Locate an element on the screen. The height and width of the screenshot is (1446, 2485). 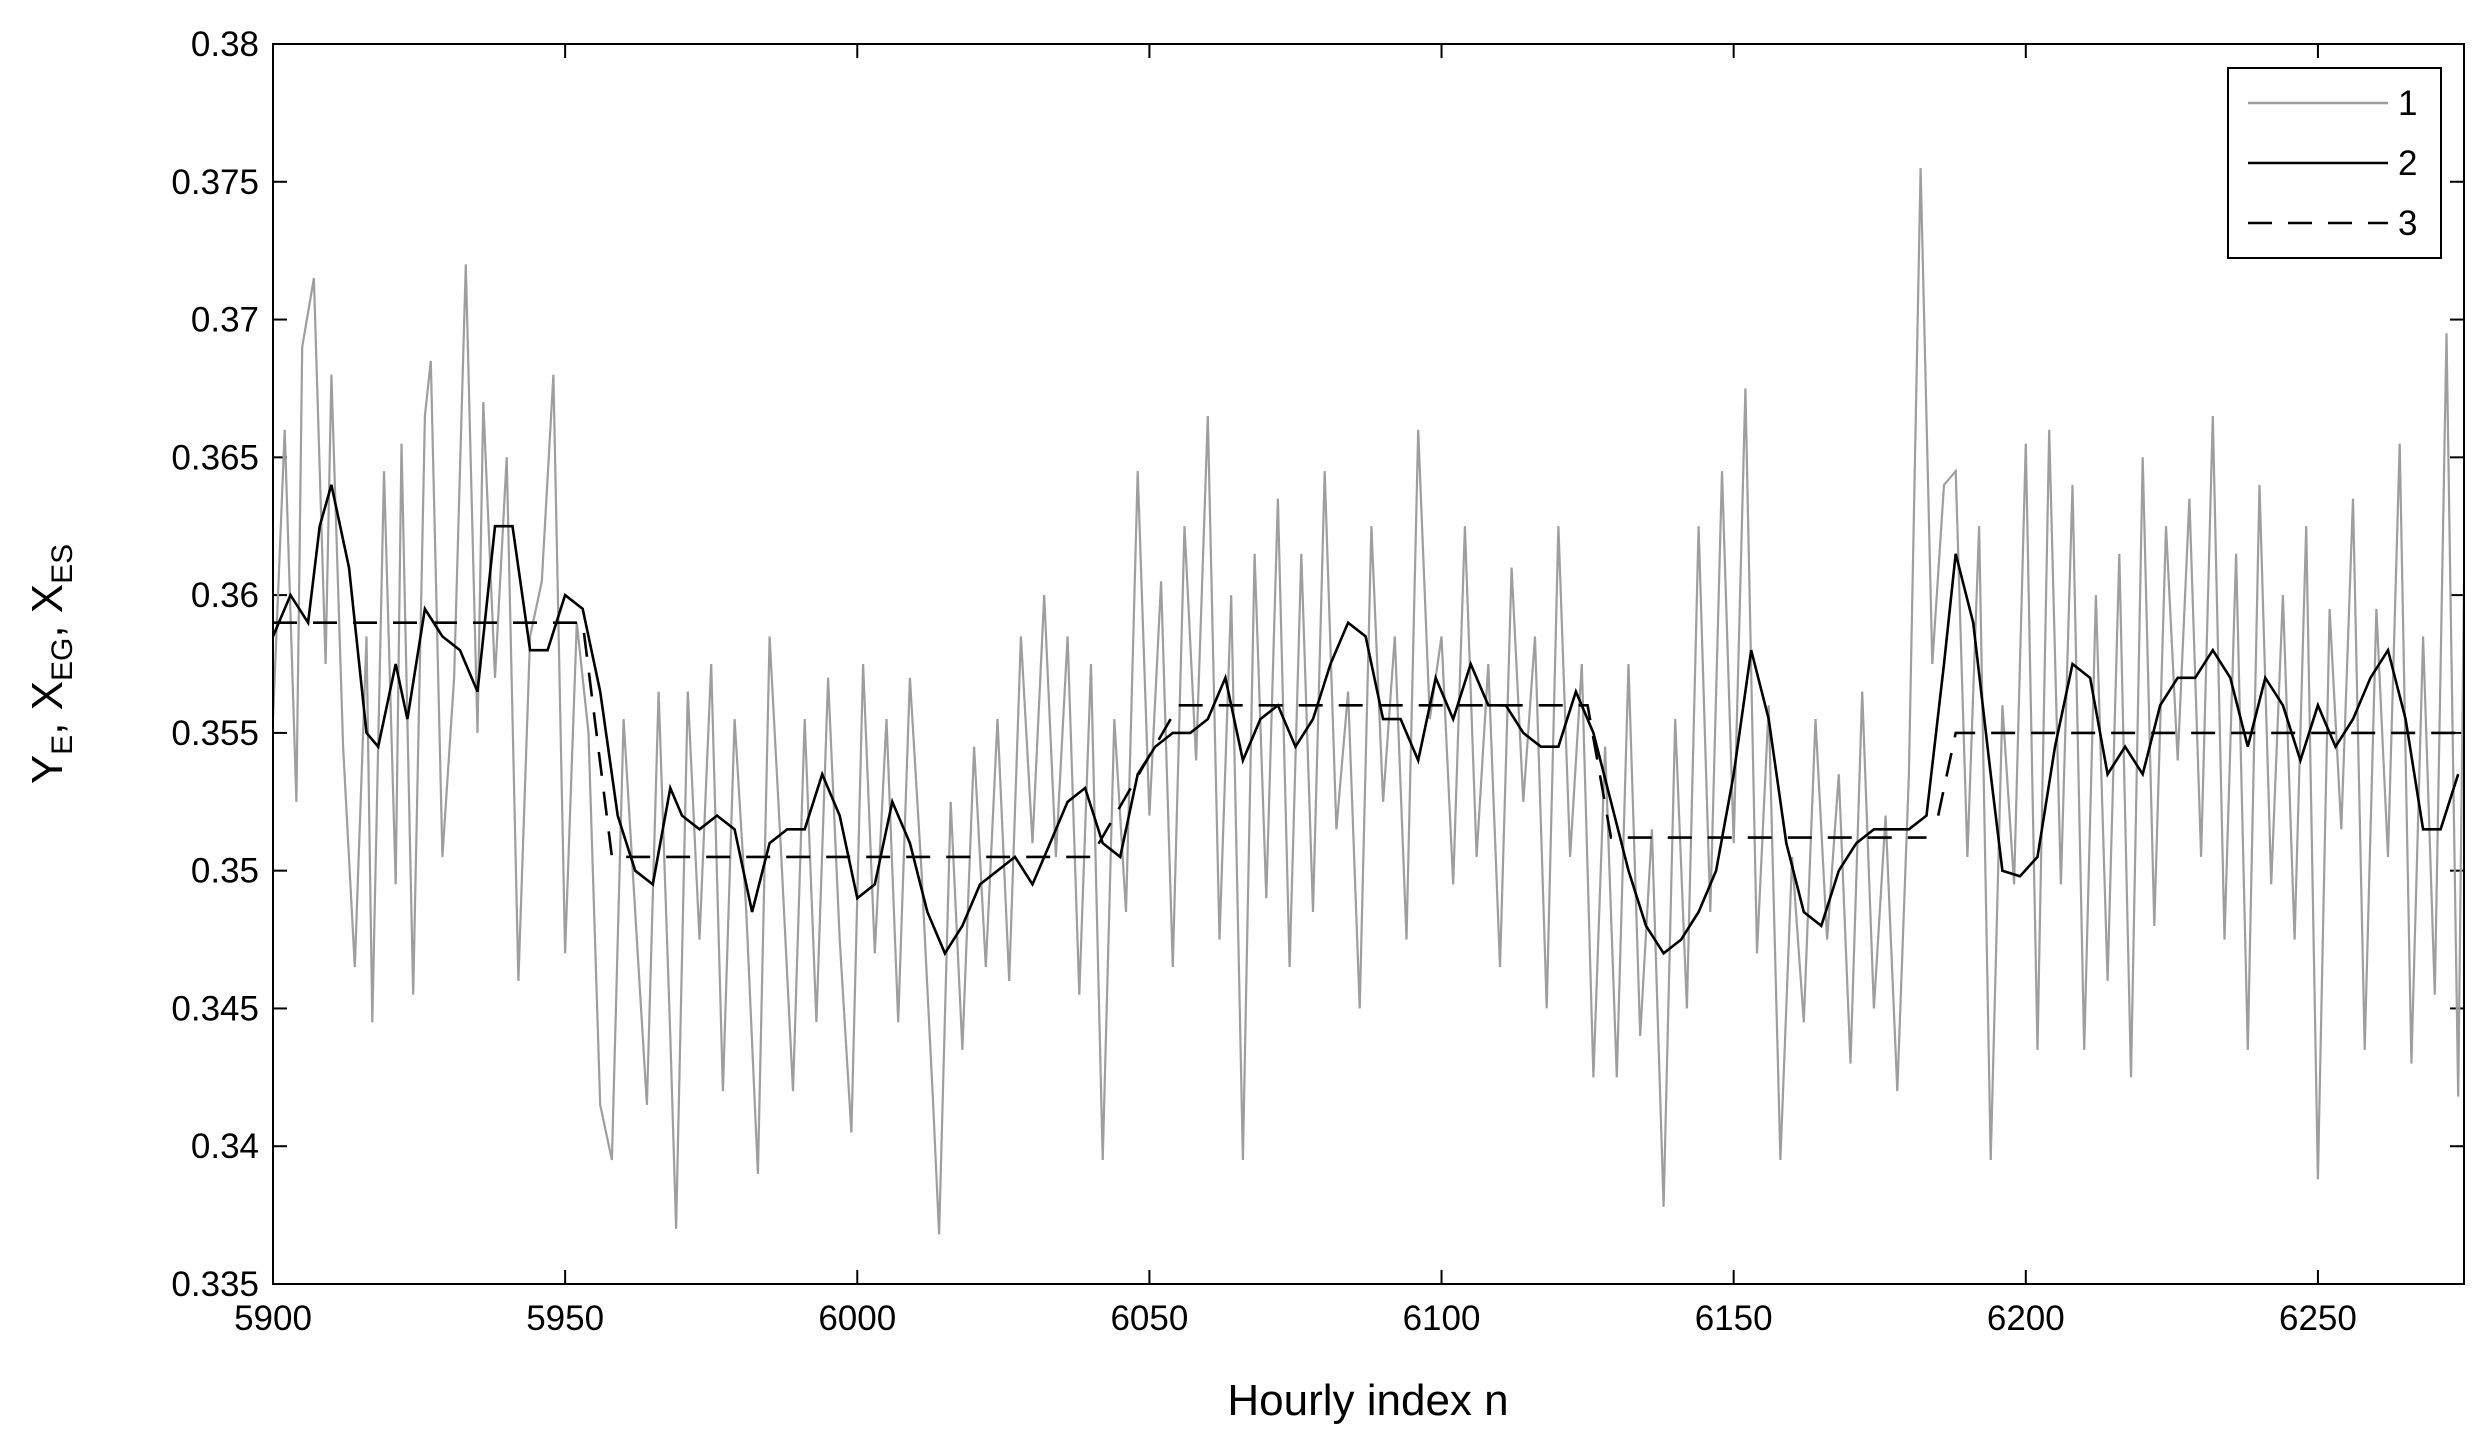
y-tick-label: 0.38 is located at coordinates (225, 44).